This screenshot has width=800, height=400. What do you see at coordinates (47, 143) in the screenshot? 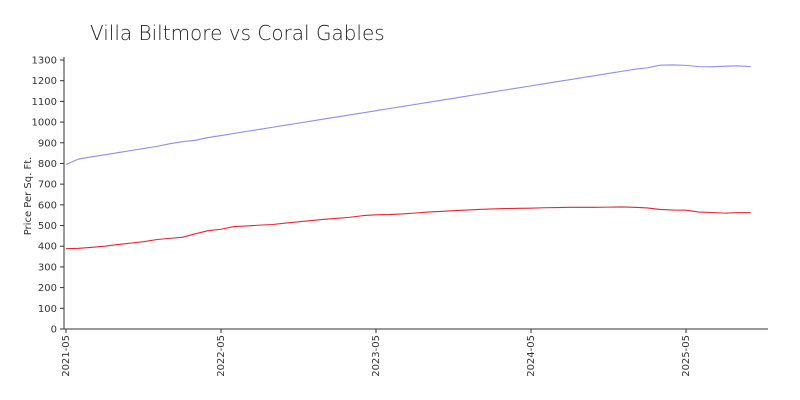
I see `y-tick-label: 900` at bounding box center [47, 143].